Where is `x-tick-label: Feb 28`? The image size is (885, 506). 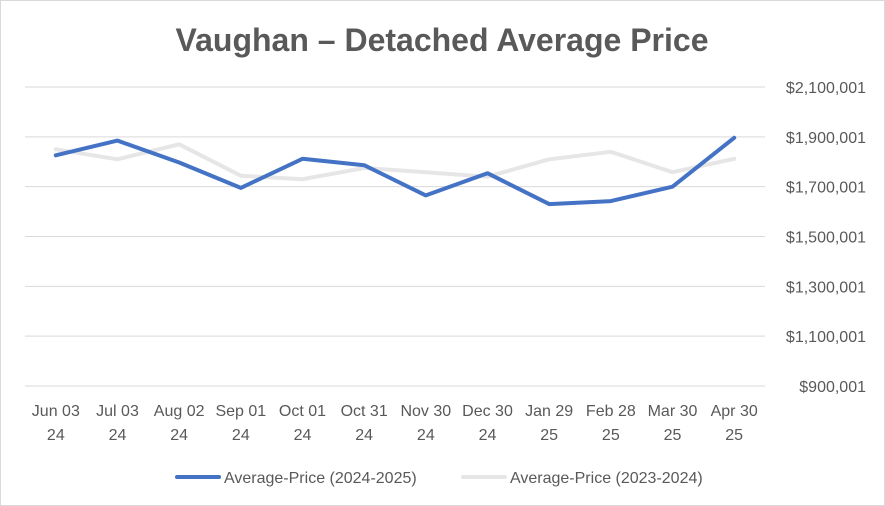 x-tick-label: Feb 28 is located at coordinates (611, 411).